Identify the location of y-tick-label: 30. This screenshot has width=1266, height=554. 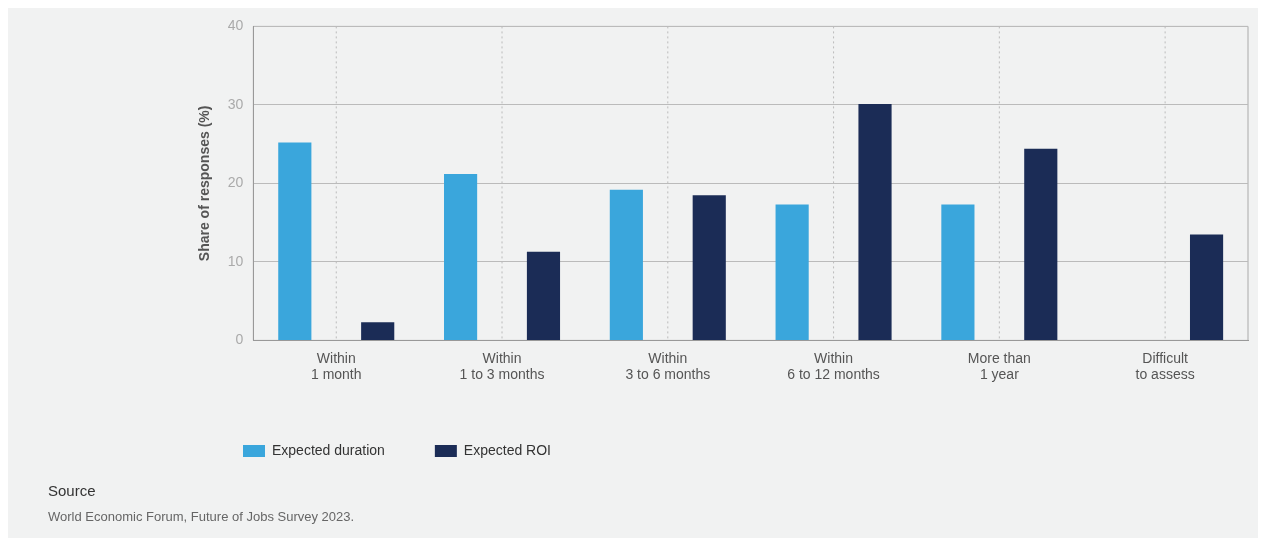
(235, 103).